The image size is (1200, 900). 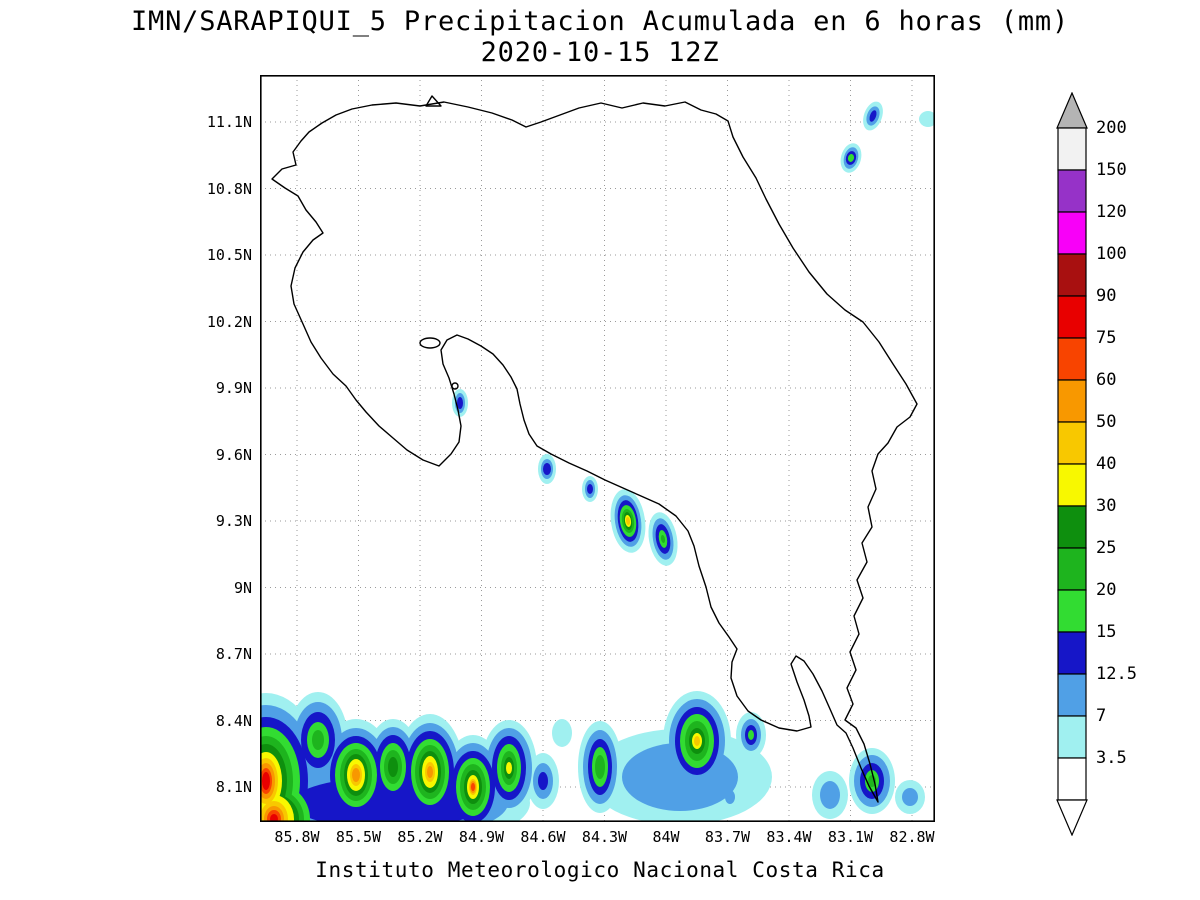 I want to click on colorbar-label: 40, so click(x=1106, y=464).